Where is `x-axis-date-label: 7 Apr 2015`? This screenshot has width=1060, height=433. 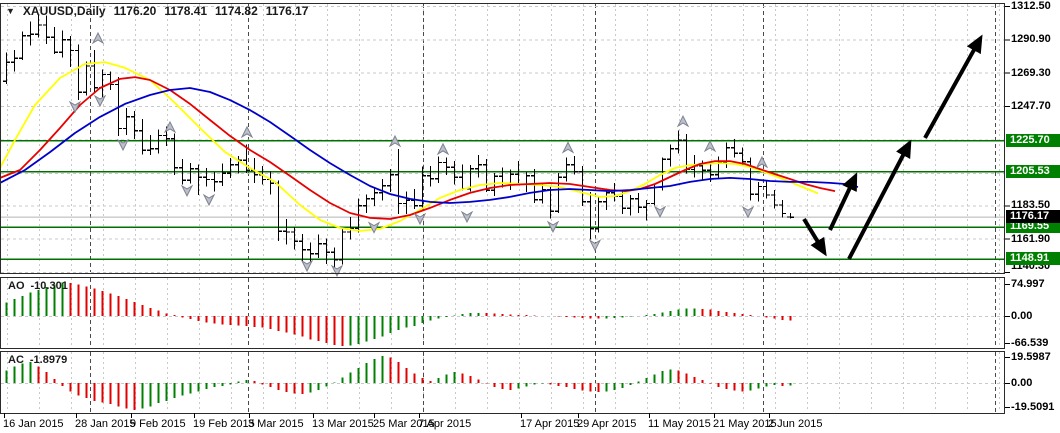 x-axis-date-label: 7 Apr 2015 is located at coordinates (445, 424).